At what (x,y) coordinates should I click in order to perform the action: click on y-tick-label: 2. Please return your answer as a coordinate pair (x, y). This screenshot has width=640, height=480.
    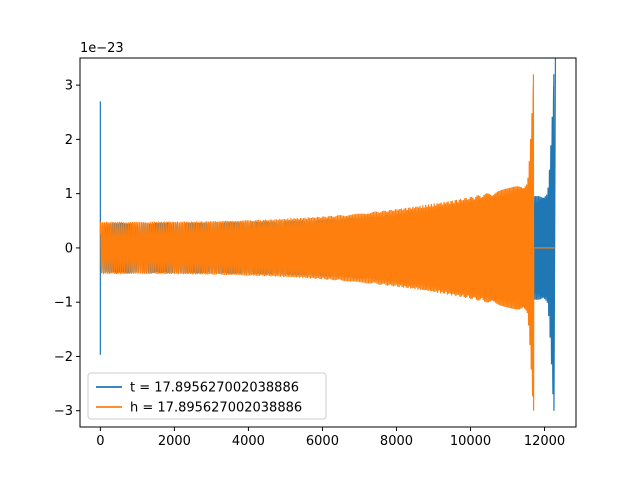
    Looking at the image, I should click on (69, 140).